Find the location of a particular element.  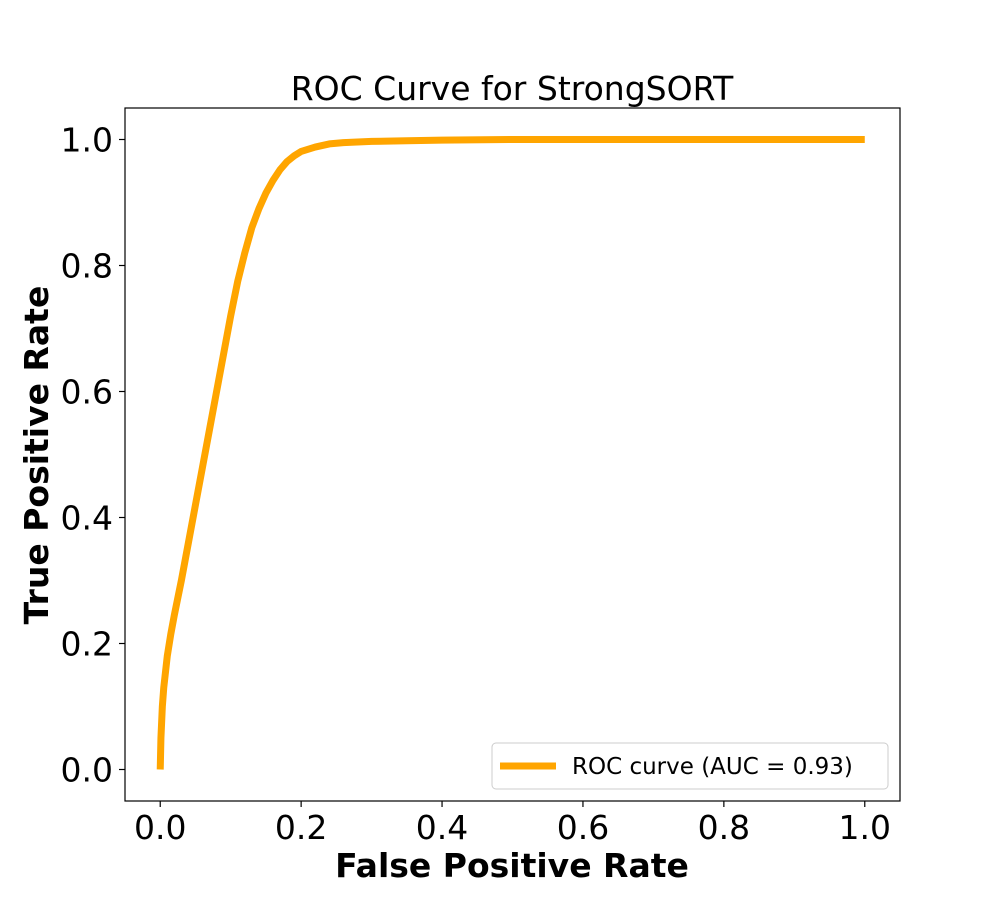

y-tick-label: 0.4 is located at coordinates (87, 518).